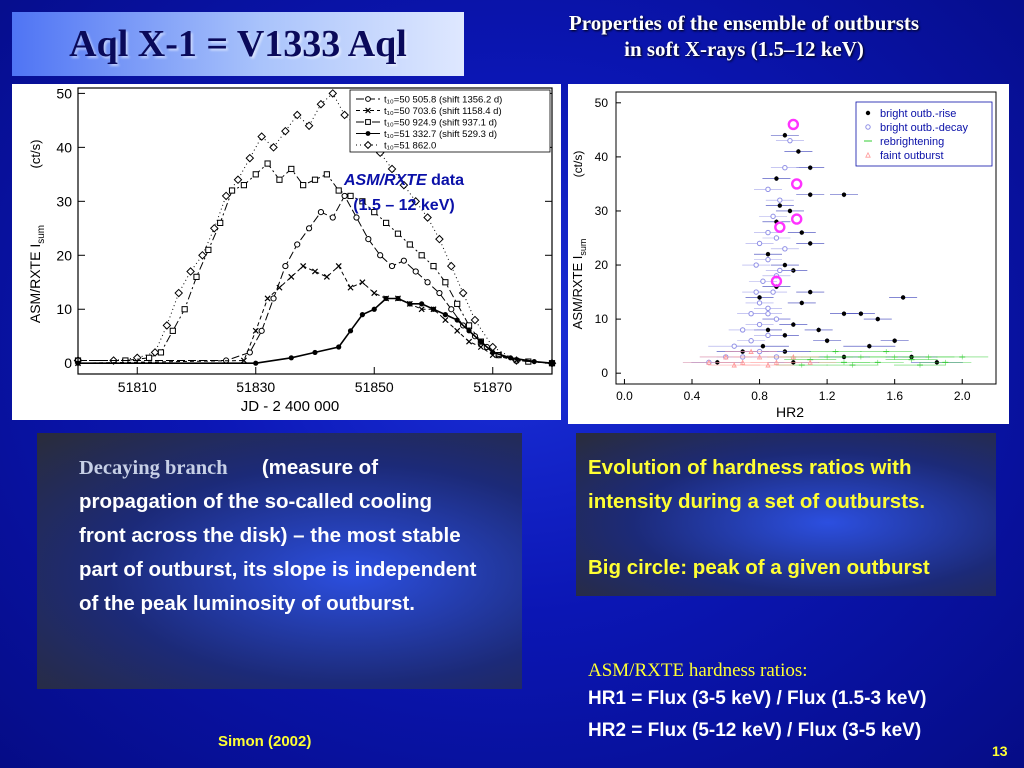 This screenshot has width=1024, height=768. Describe the element at coordinates (368, 133) in the screenshot. I see `lc-legend-marker` at that location.